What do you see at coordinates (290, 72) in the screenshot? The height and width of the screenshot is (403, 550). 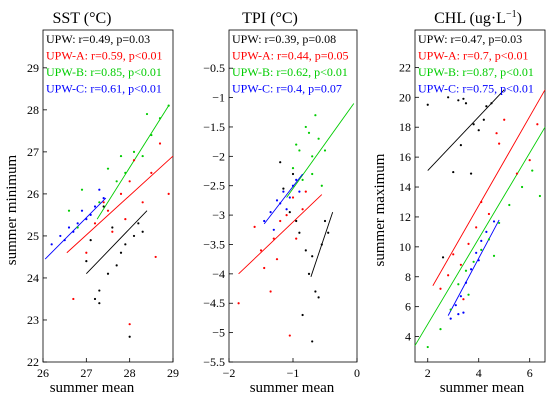 I see `stat-label-upw-b-tpi: UPW-B: r=0.62, p<0.01` at bounding box center [290, 72].